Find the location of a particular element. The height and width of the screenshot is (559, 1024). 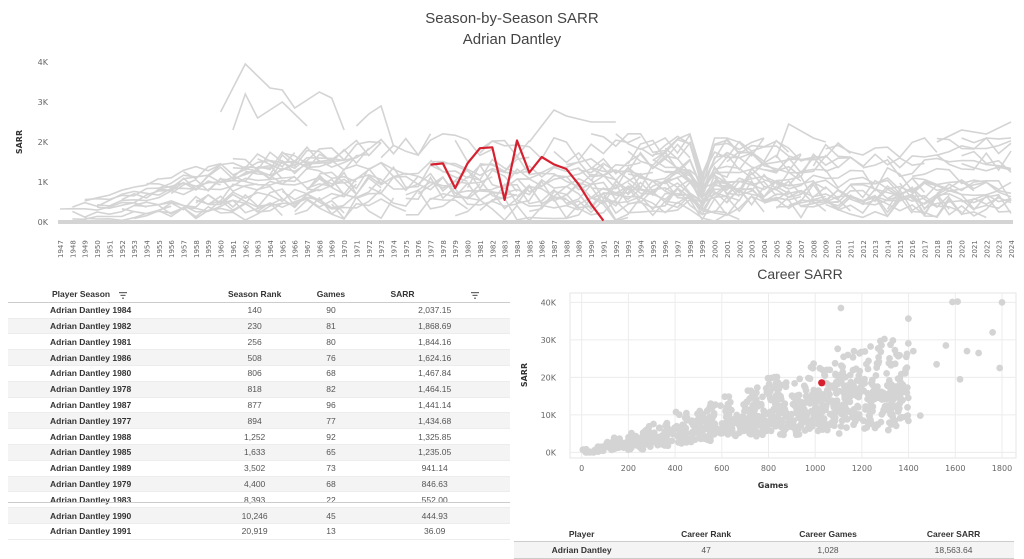

table-row: Adrian Dantley 1979 4,400 68 846.63 is located at coordinates (259, 484).